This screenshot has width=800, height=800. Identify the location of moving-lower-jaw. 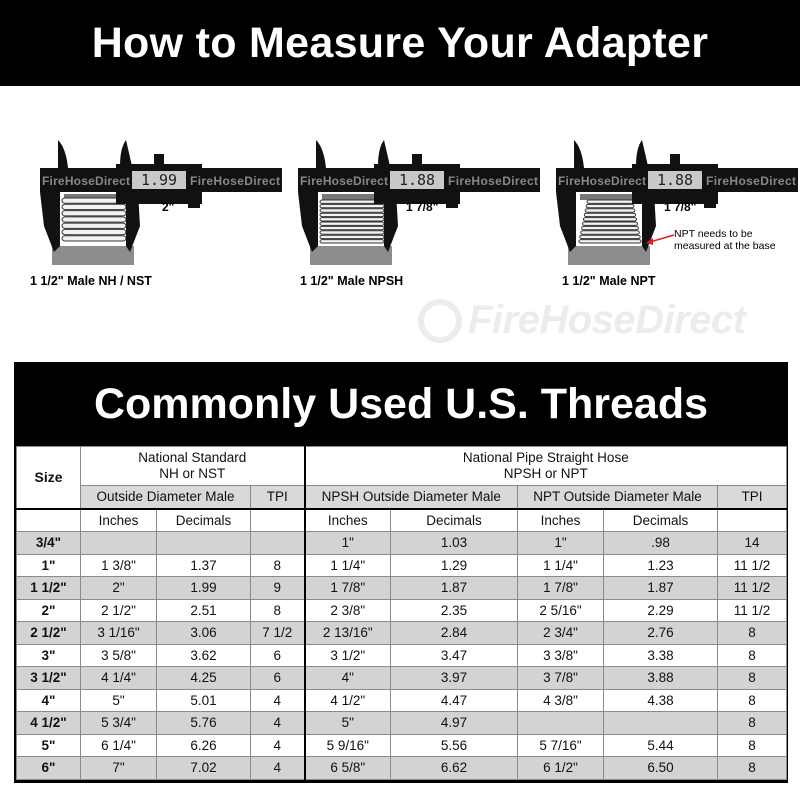
(644, 222).